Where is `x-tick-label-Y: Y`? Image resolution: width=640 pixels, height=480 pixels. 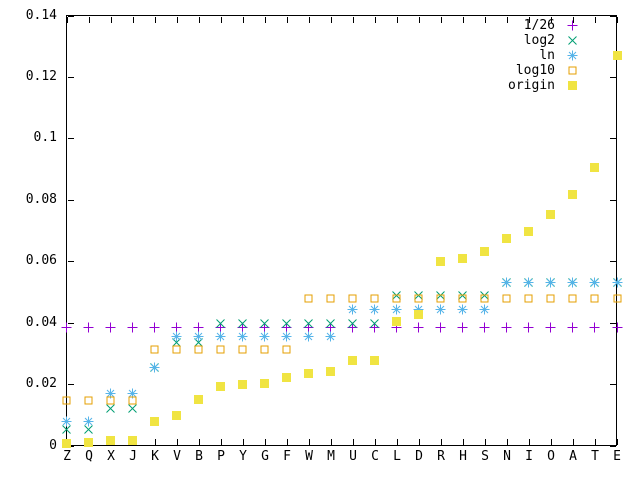 x-tick-label-Y: Y is located at coordinates (243, 456).